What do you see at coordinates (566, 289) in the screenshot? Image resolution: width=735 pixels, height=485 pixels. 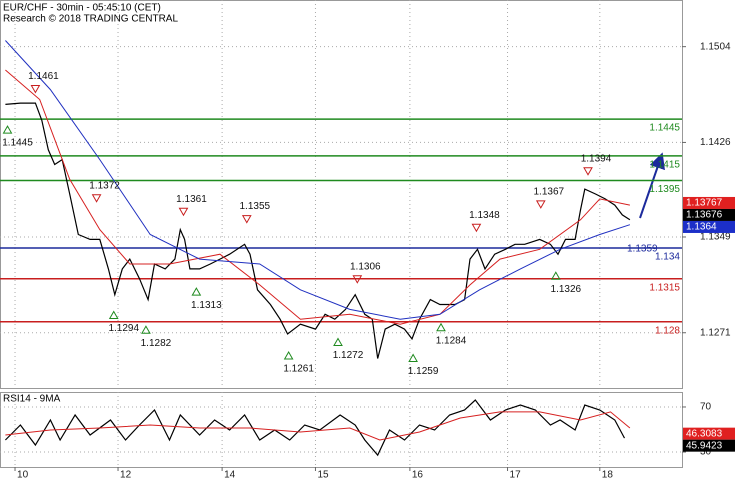 I see `low-label: 1.1326` at bounding box center [566, 289].